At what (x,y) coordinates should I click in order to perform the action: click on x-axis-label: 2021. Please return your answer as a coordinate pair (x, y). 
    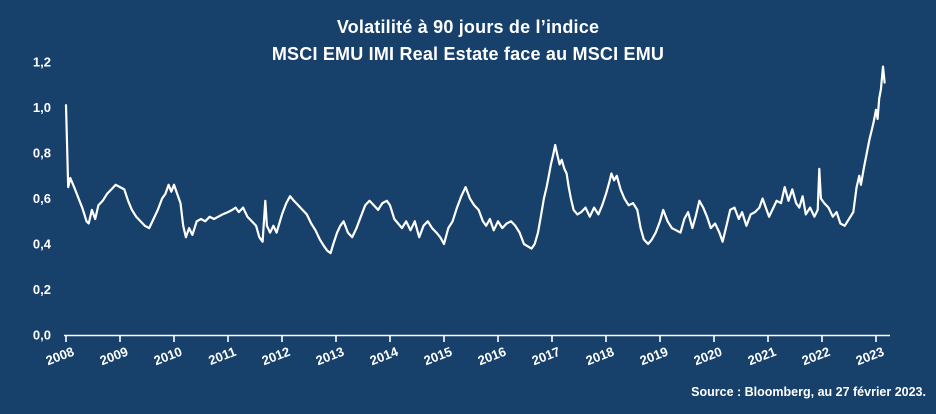
    Looking at the image, I should click on (762, 356).